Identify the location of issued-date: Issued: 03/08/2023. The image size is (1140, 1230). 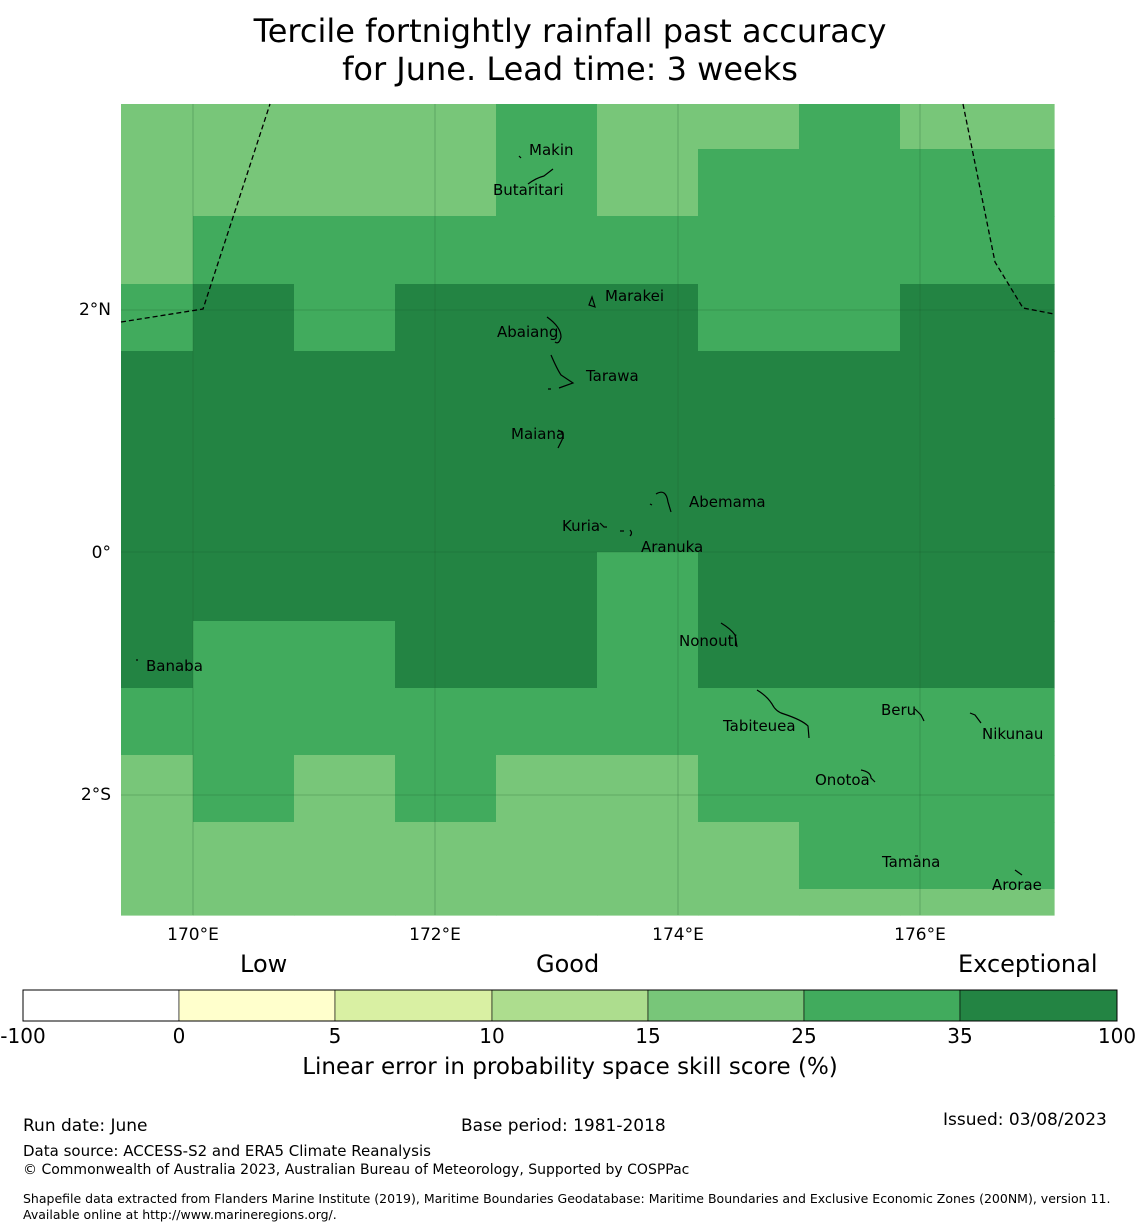
(1025, 1120).